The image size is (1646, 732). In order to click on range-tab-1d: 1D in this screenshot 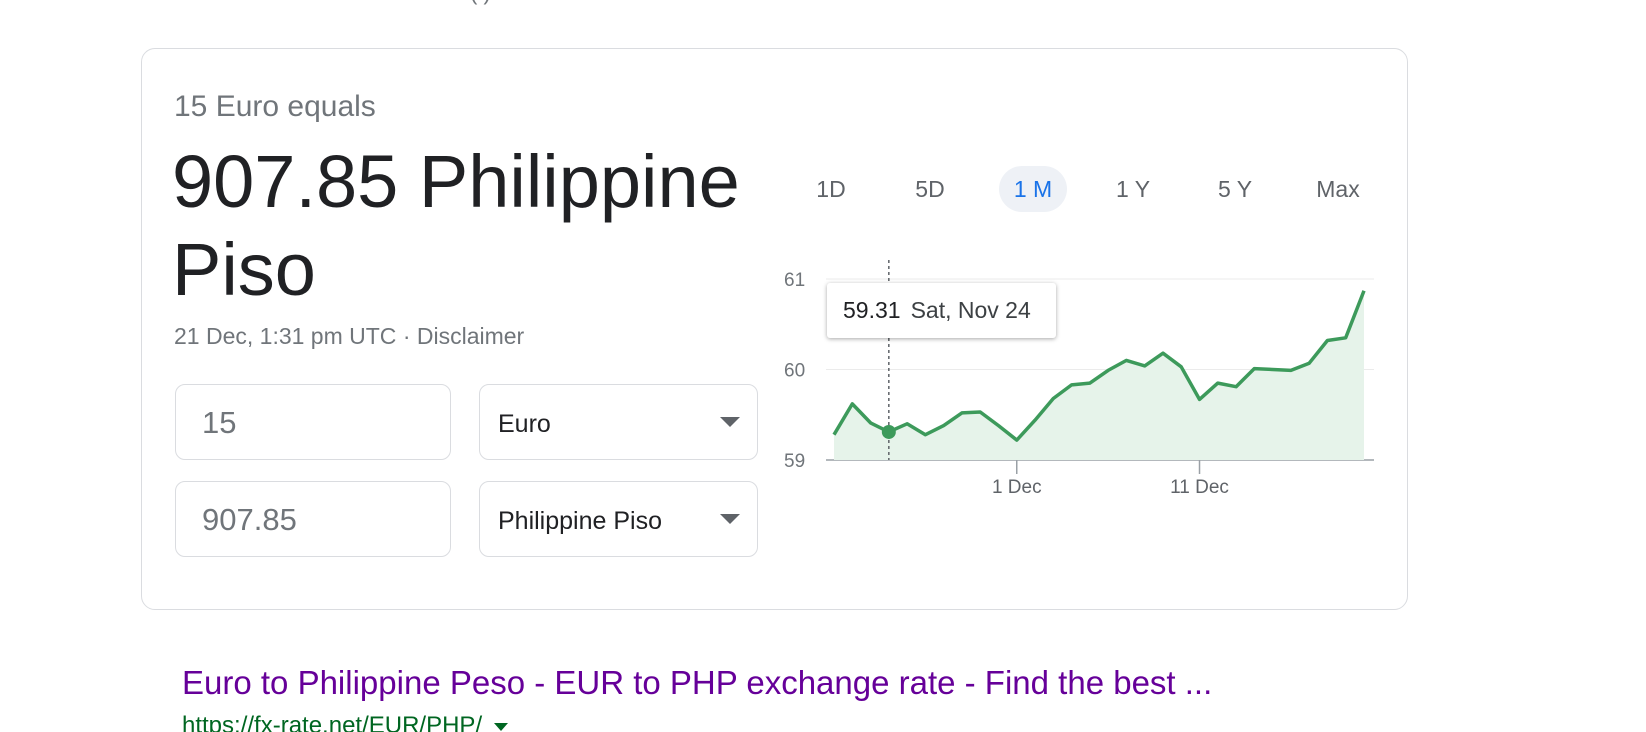, I will do `click(831, 189)`.